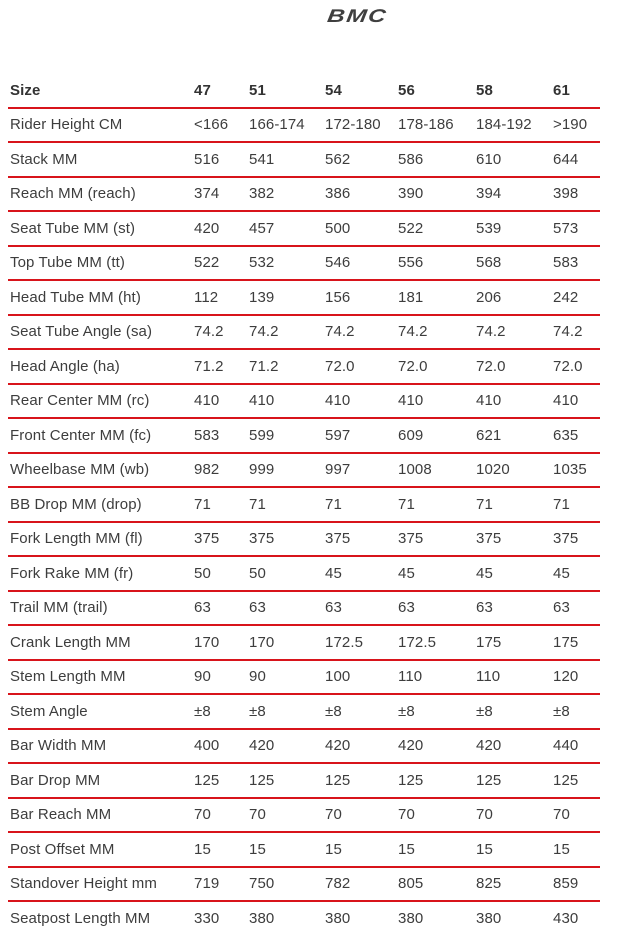 The width and height of the screenshot is (635, 928). I want to click on row-label: Bar Drop MM, so click(55, 780).